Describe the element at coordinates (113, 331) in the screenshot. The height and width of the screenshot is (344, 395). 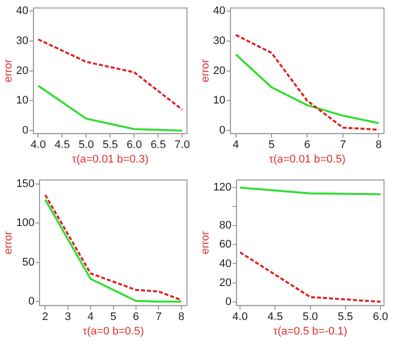
I see `x-axis-title: τ(a=0 b=0.5)` at that location.